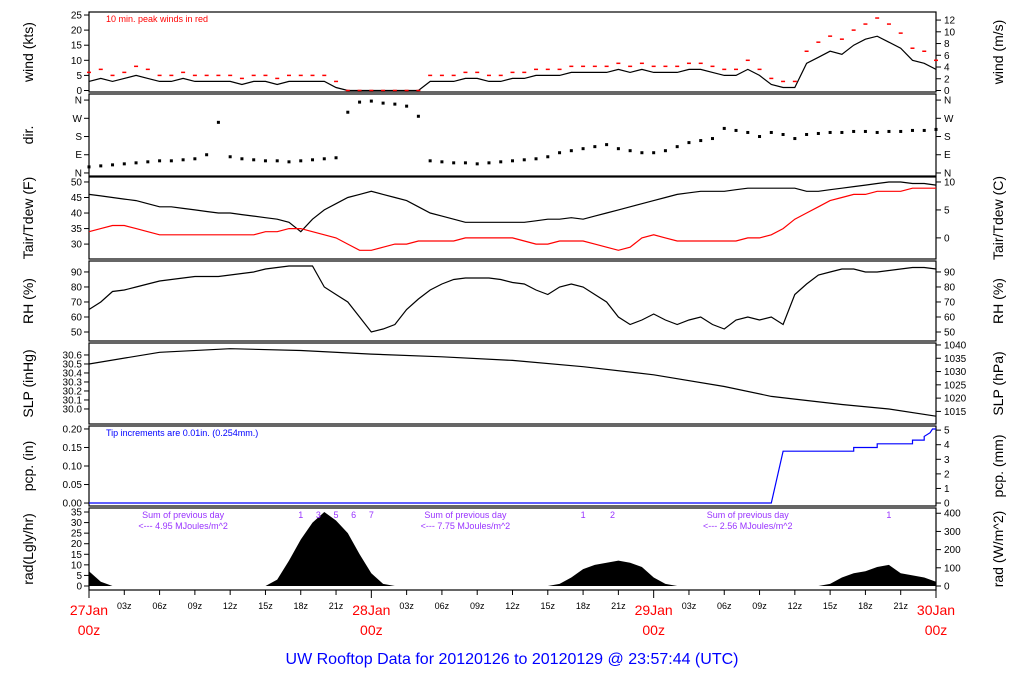  Describe the element at coordinates (952, 568) in the screenshot. I see `y-tick-label-right: 100` at that location.